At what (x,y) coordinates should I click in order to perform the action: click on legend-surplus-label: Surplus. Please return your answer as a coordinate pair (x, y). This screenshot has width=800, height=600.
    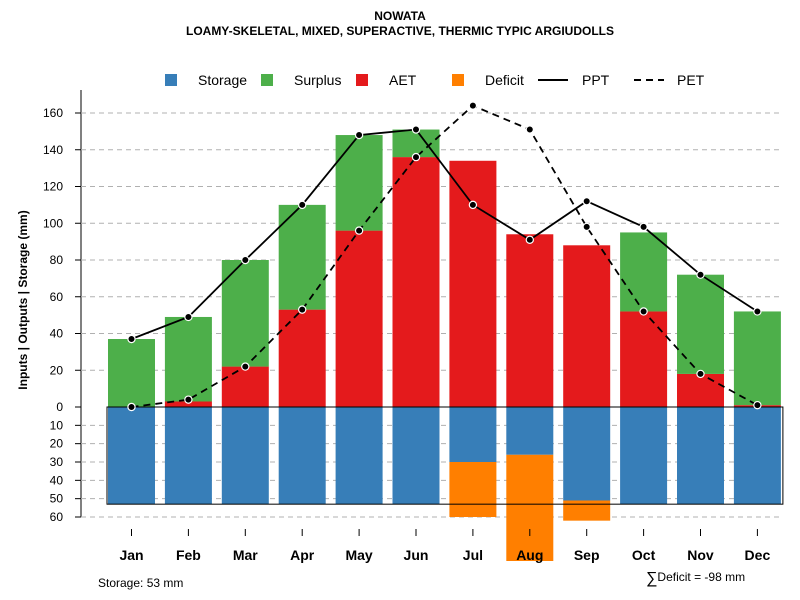
    Looking at the image, I should click on (317, 80).